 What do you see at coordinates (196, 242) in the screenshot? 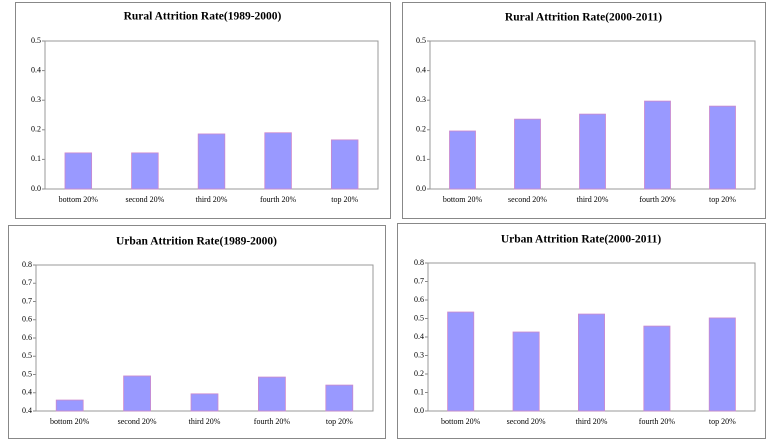
I see `chart-title: Urban Attrition Rate(1989-2000)` at bounding box center [196, 242].